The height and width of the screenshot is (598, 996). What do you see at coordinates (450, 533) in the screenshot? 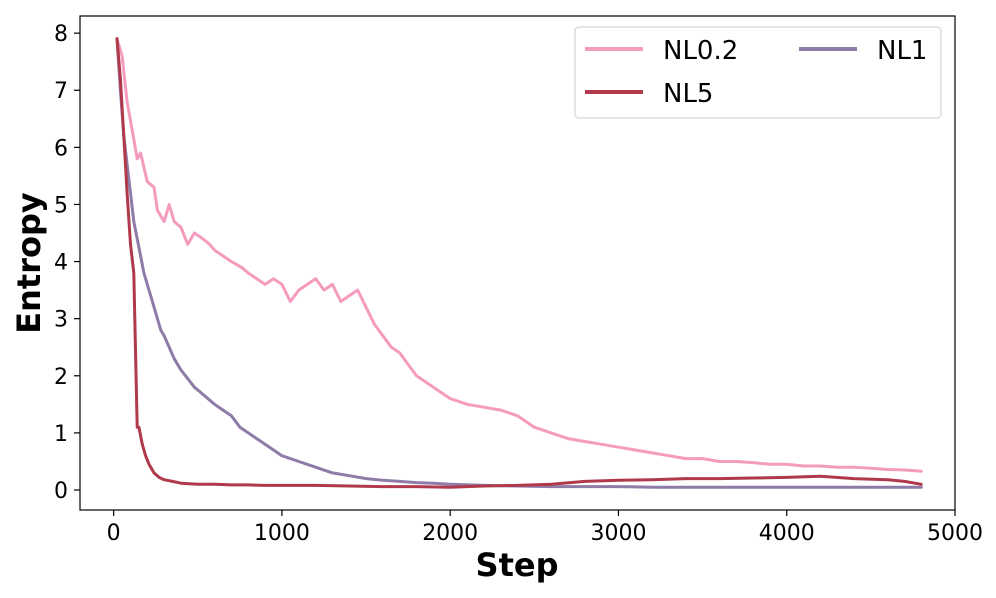
I see `x-tick-label: 2000` at bounding box center [450, 533].